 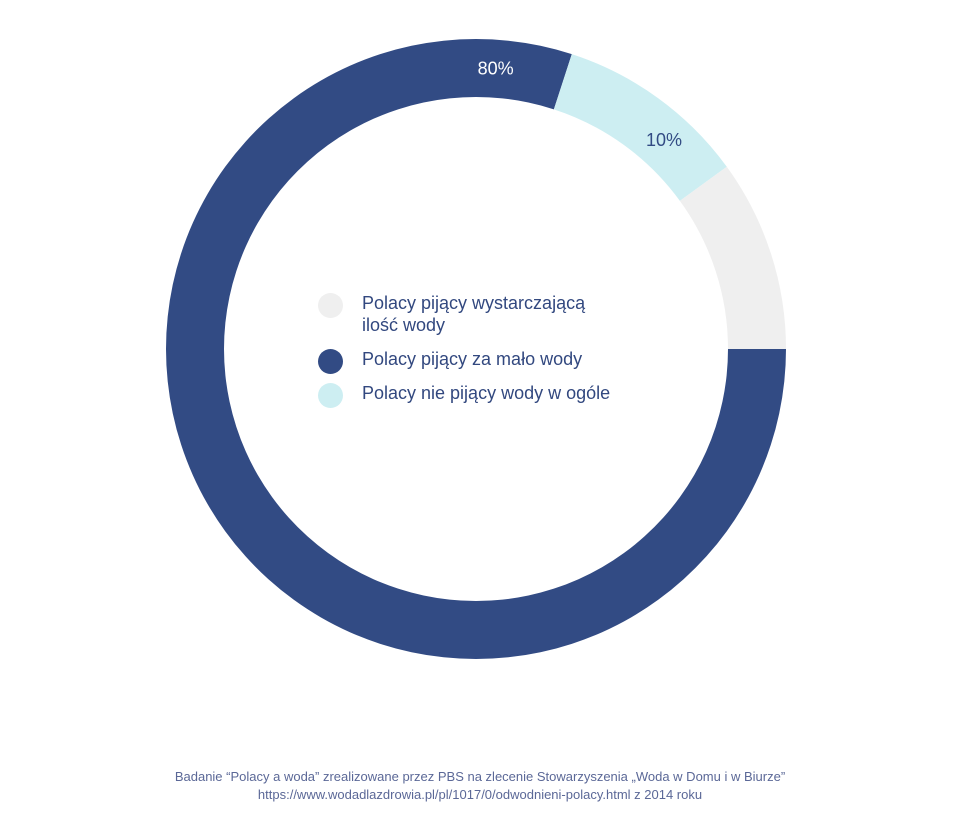 What do you see at coordinates (732, 257) in the screenshot?
I see `slice-sufficient` at bounding box center [732, 257].